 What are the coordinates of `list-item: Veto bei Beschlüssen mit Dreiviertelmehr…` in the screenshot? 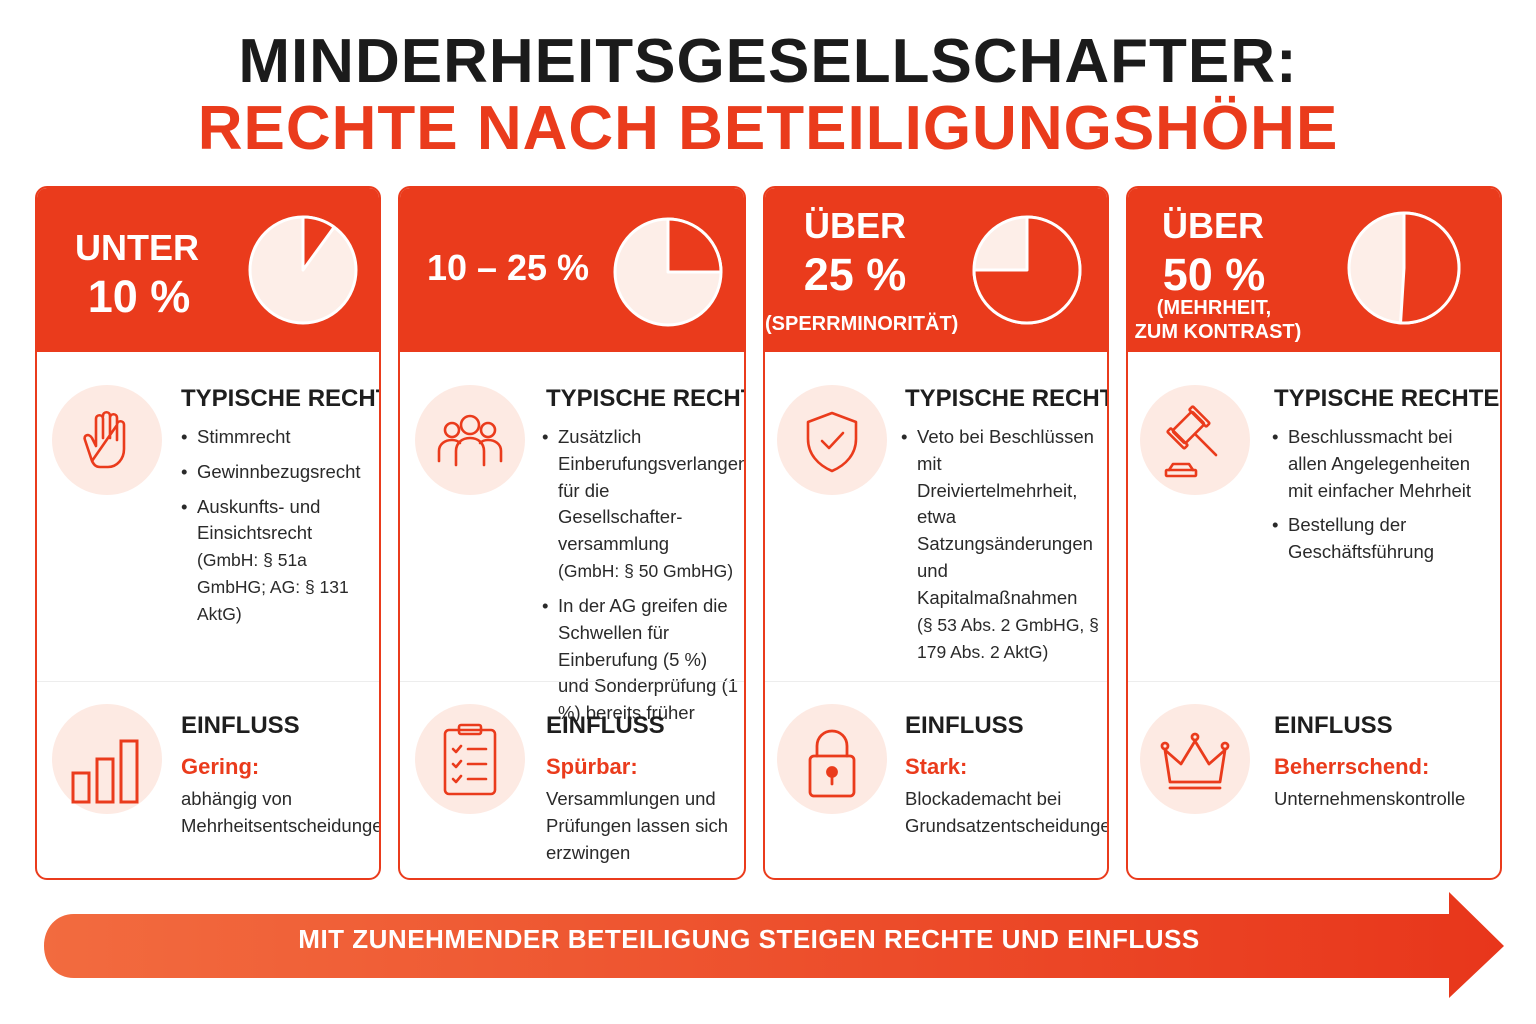 It's located at (1003, 544).